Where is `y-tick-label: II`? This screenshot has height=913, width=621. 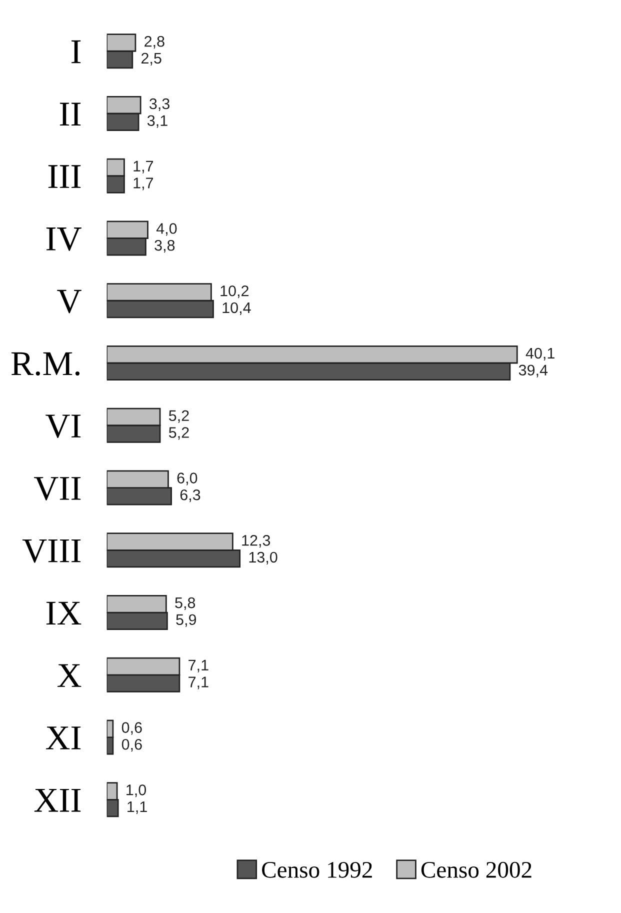
y-tick-label: II is located at coordinates (70, 114).